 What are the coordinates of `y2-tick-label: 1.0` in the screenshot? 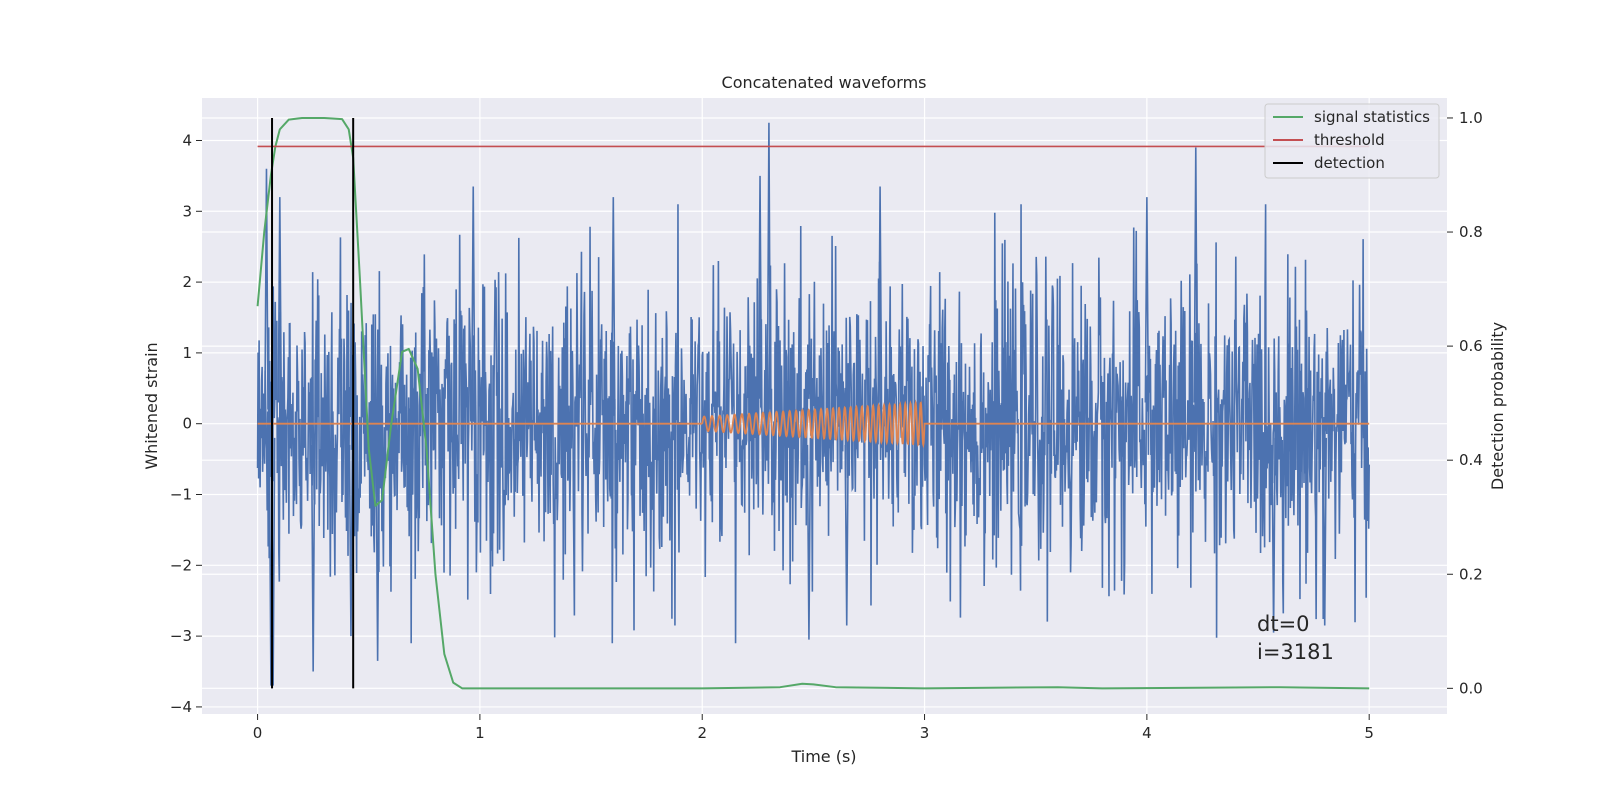 It's located at (1471, 118).